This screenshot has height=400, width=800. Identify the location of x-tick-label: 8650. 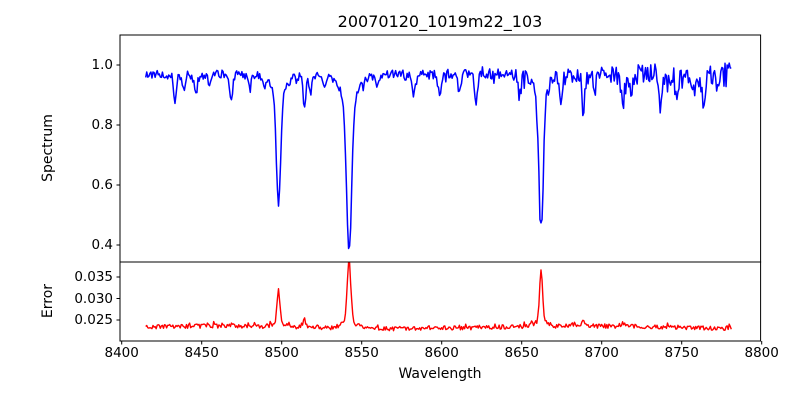
(521, 353).